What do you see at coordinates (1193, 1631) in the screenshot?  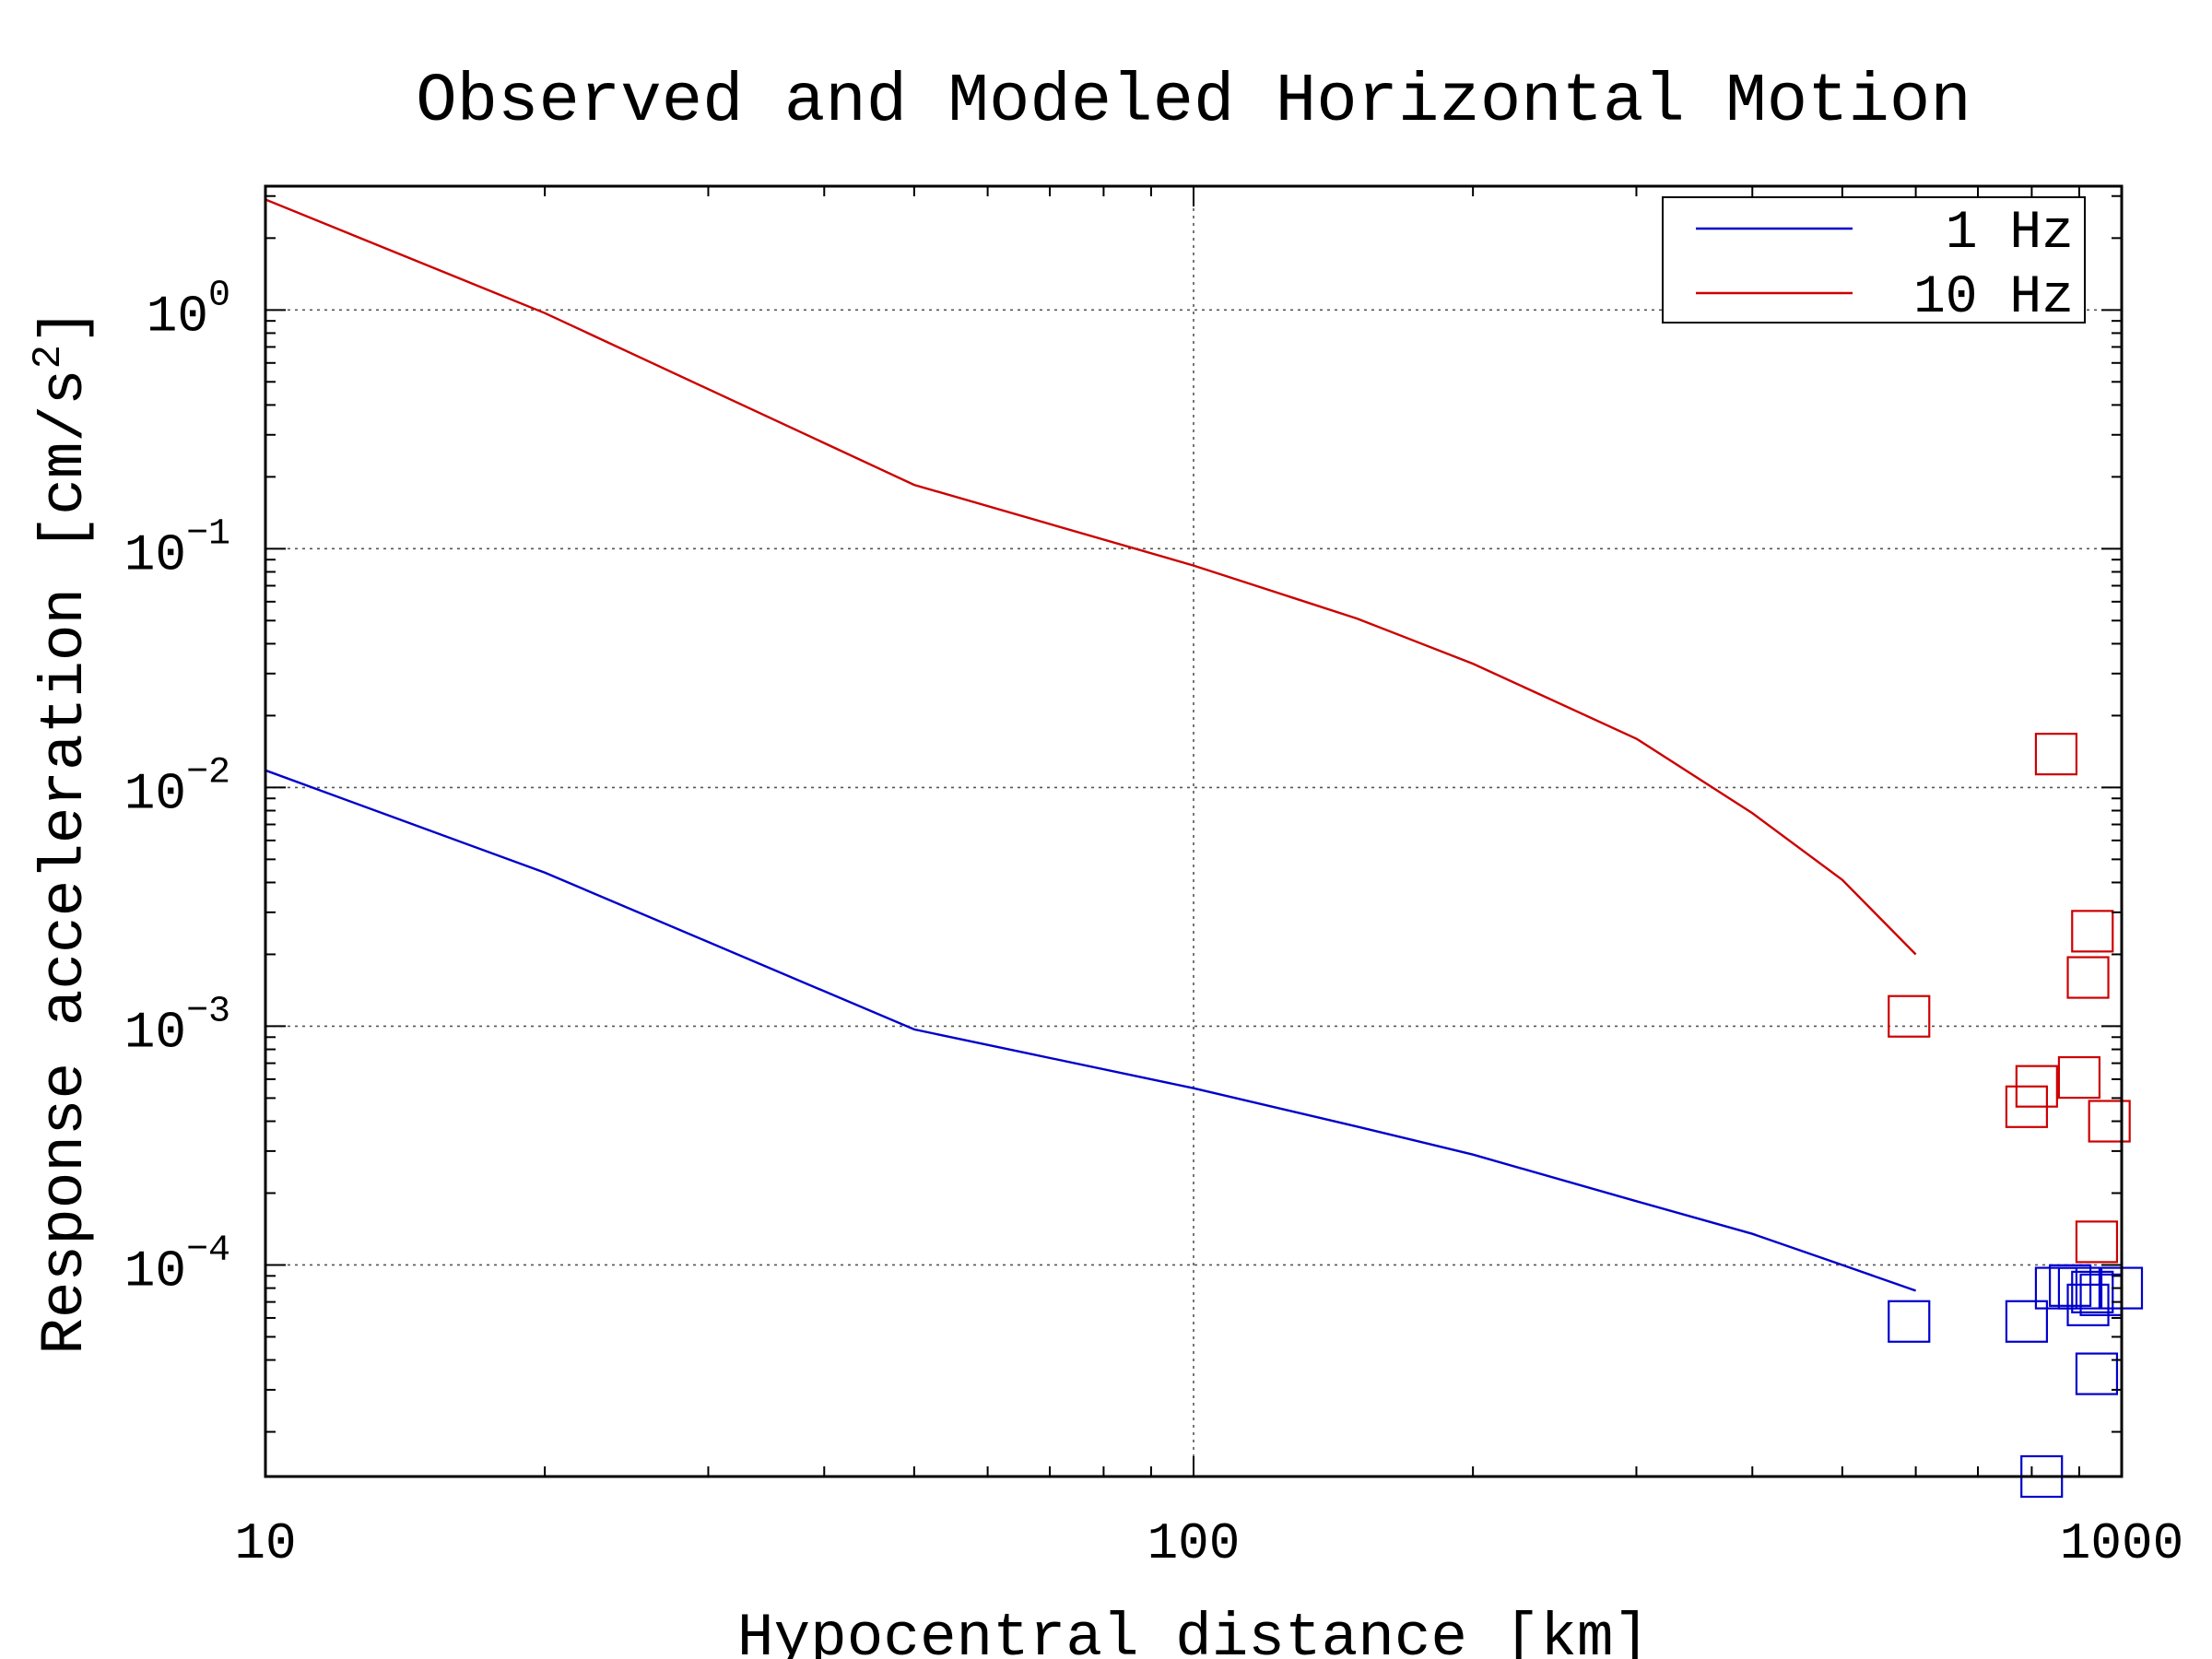 I see `x-axis-label: Hypocentral distance [km]` at bounding box center [1193, 1631].